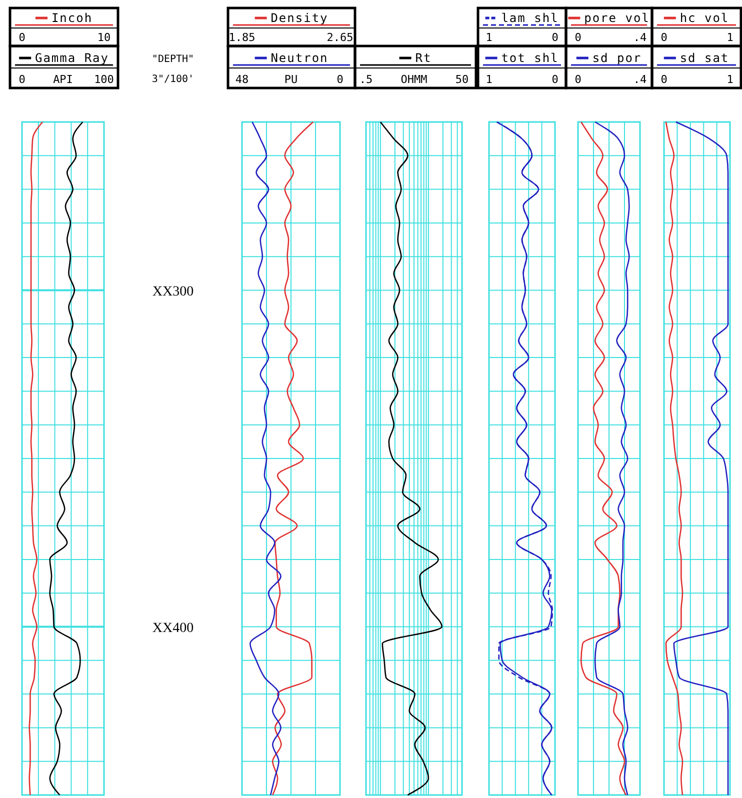 The image size is (742, 798). I want to click on x2-tick-label: .4, so click(640, 37).